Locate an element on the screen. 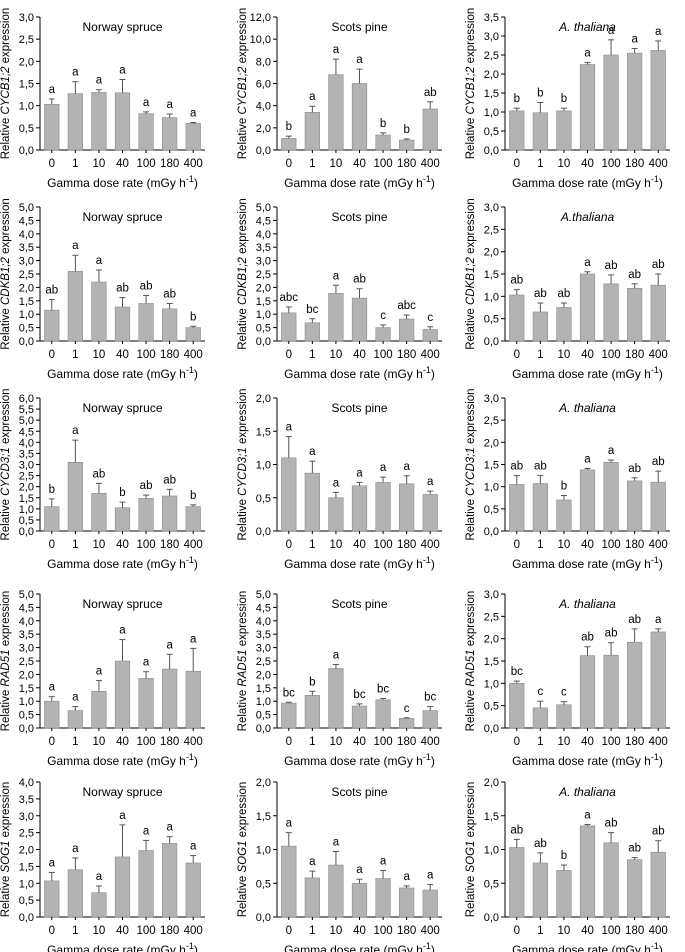  chart-title: Scots pine is located at coordinates (359, 27).